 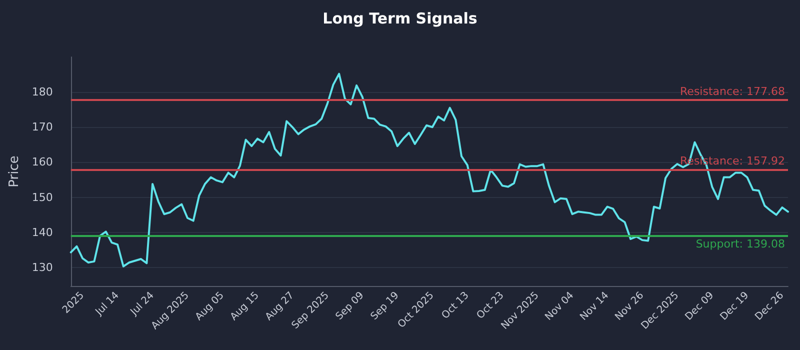 What do you see at coordinates (245, 306) in the screenshot?
I see `x-tick-label: Aug 15` at bounding box center [245, 306].